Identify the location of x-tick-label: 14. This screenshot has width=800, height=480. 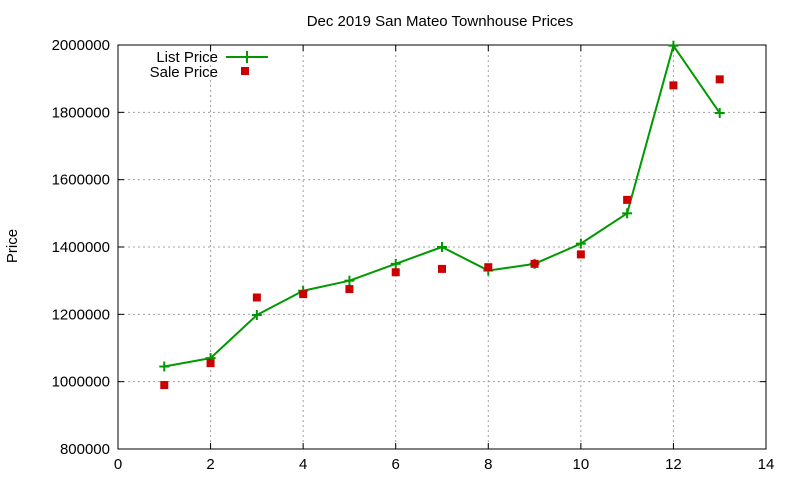
(766, 464).